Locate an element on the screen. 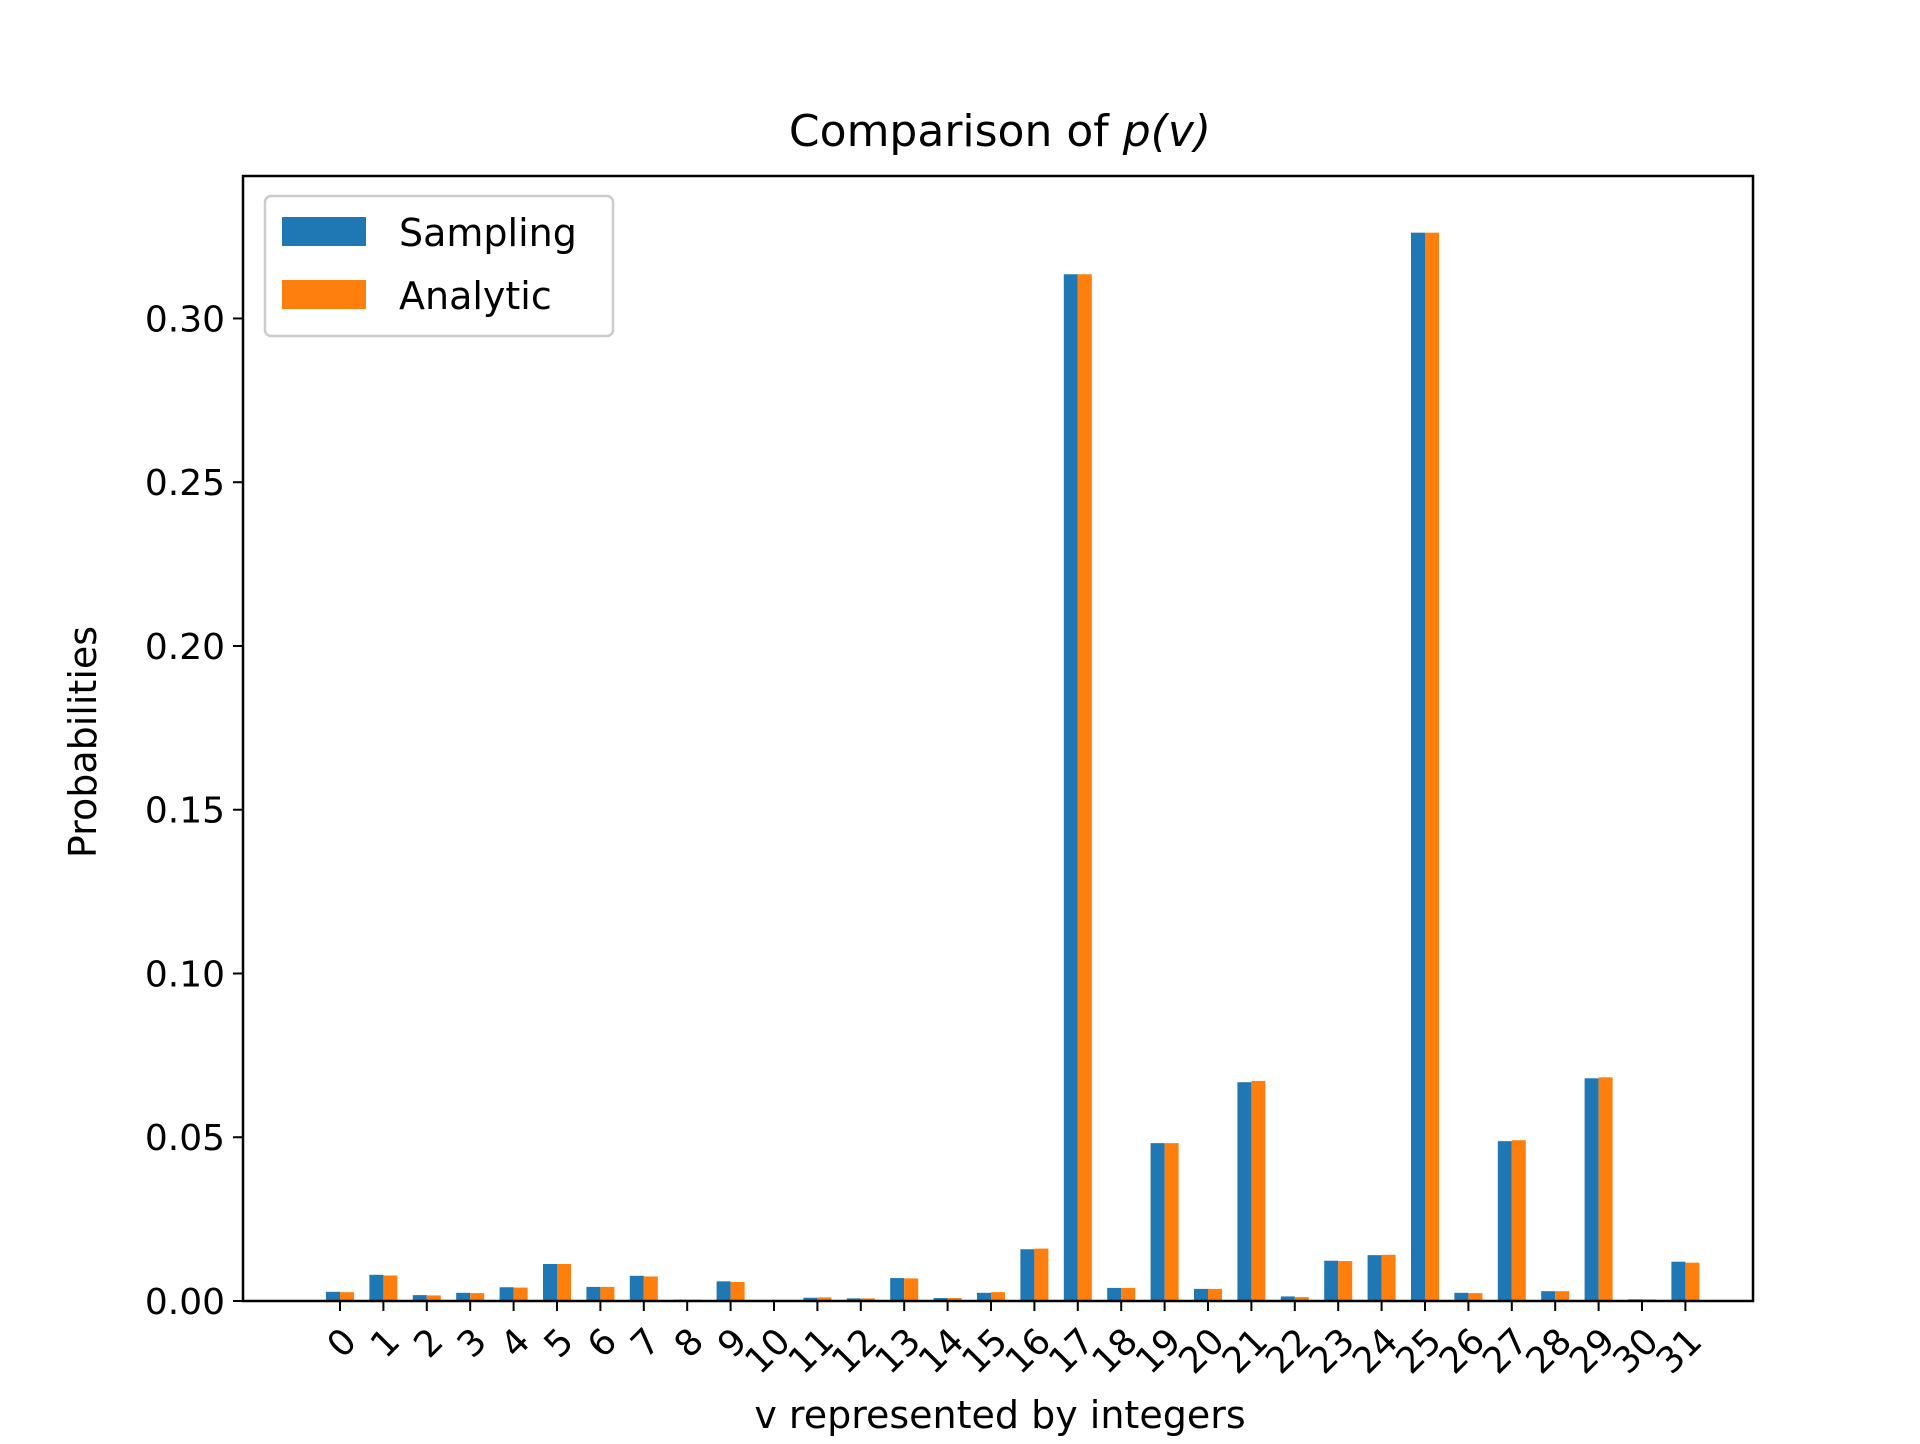 Image resolution: width=1920 pixels, height=1444 pixels. y-tick-label: 0.25 is located at coordinates (185, 483).